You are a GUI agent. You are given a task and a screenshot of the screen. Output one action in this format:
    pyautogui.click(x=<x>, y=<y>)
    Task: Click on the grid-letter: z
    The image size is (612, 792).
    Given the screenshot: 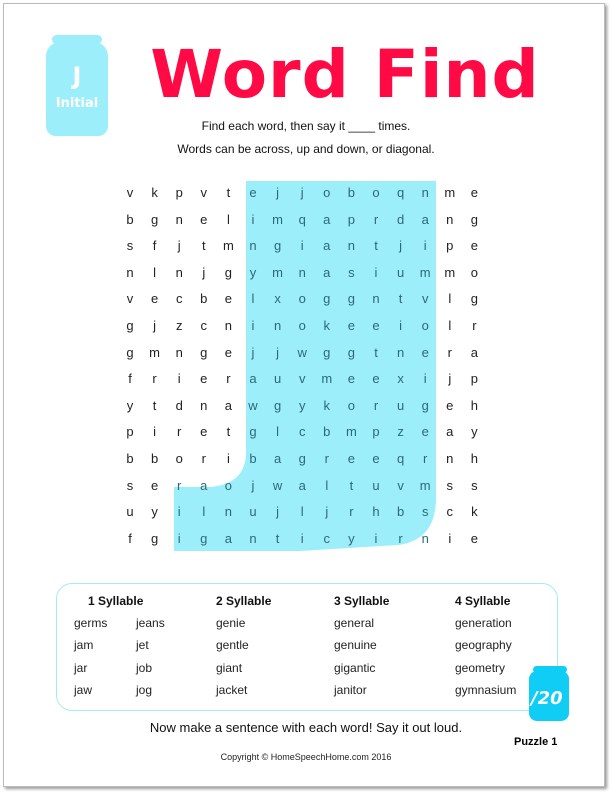 What is the action you would take?
    pyautogui.click(x=179, y=325)
    